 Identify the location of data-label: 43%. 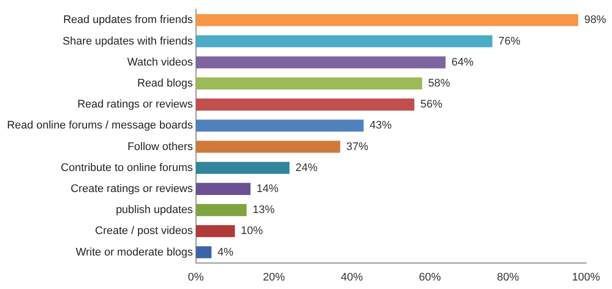
(381, 126).